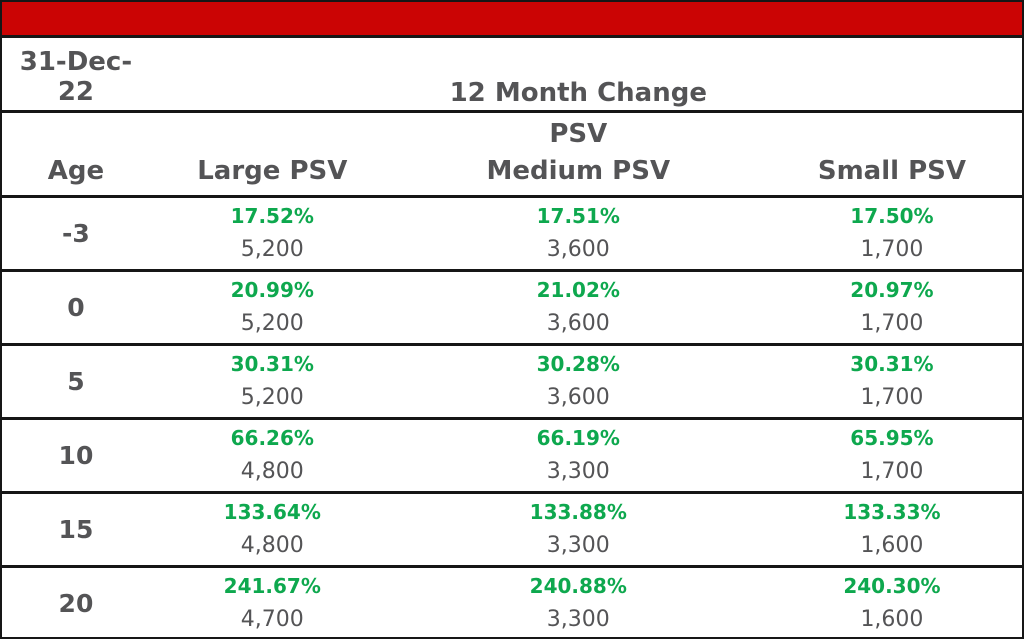  What do you see at coordinates (892, 512) in the screenshot?
I see `small-psv-pct-change: 133.33%` at bounding box center [892, 512].